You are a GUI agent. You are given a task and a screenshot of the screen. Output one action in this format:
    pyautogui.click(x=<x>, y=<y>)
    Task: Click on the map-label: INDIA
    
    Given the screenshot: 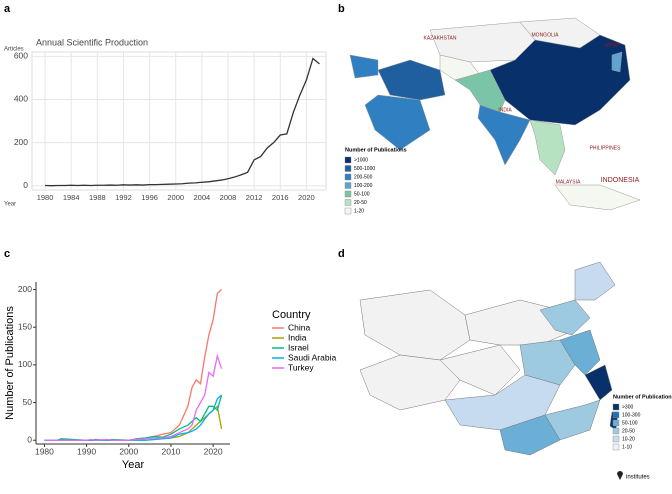 What is the action you would take?
    pyautogui.click(x=505, y=110)
    